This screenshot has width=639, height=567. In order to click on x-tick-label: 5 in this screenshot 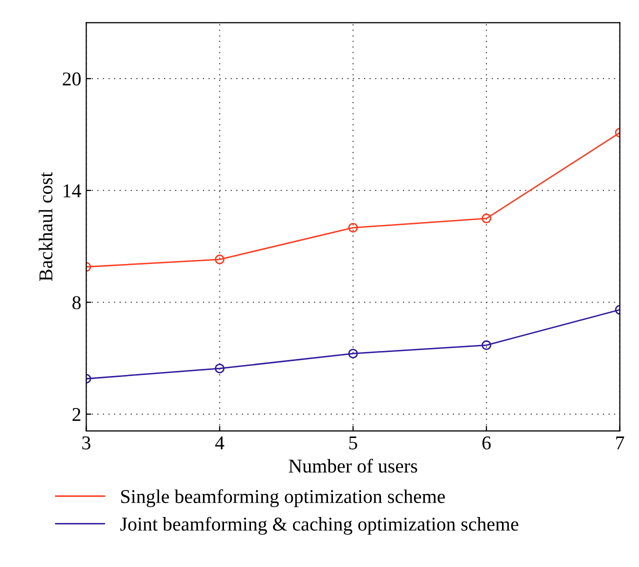, I will do `click(353, 443)`.